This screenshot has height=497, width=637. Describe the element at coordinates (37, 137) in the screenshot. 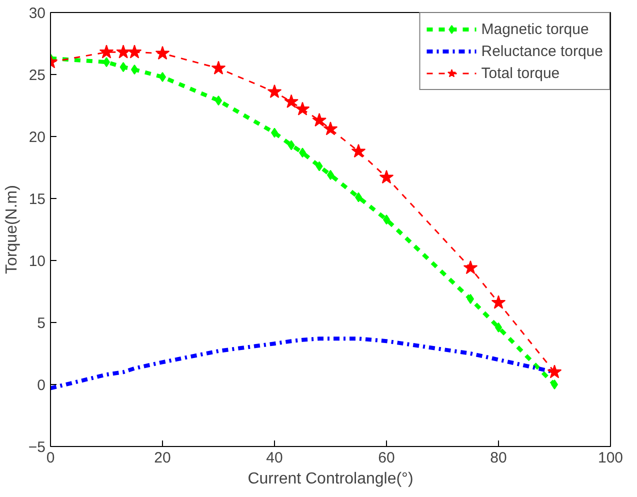

I see `y-tick-label: 20` at that location.